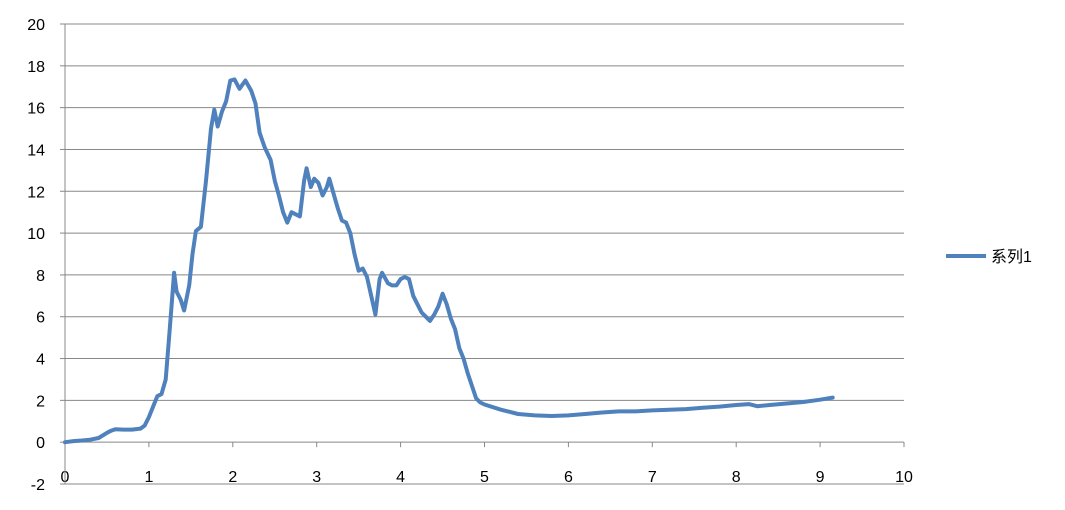 The height and width of the screenshot is (510, 1065). What do you see at coordinates (40, 276) in the screenshot?
I see `y-tick-label: 8` at bounding box center [40, 276].